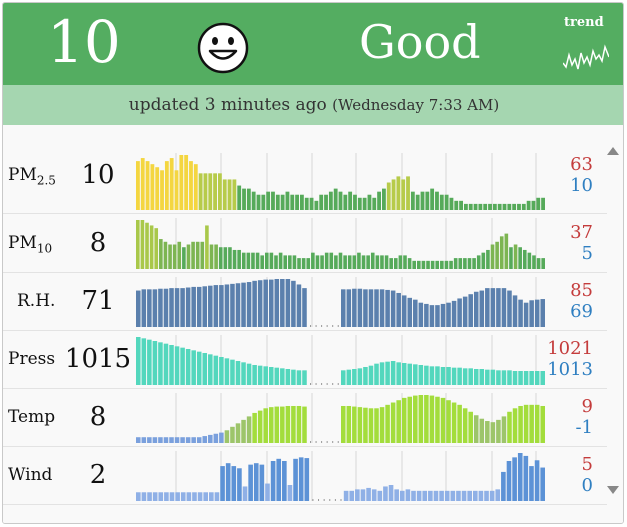  I want to click on scrollbar, so click(613, 322).